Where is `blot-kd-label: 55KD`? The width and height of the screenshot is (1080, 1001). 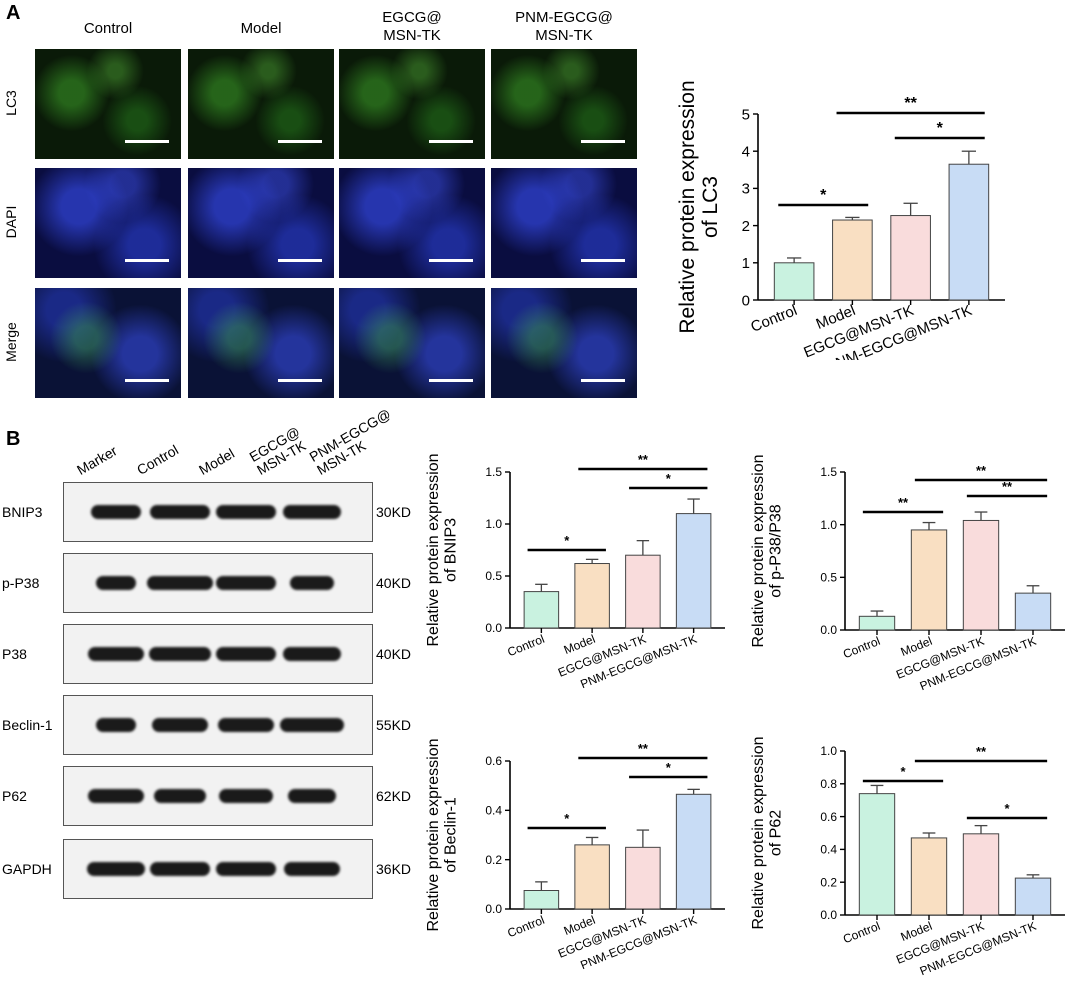
blot-kd-label: 55KD is located at coordinates (394, 725).